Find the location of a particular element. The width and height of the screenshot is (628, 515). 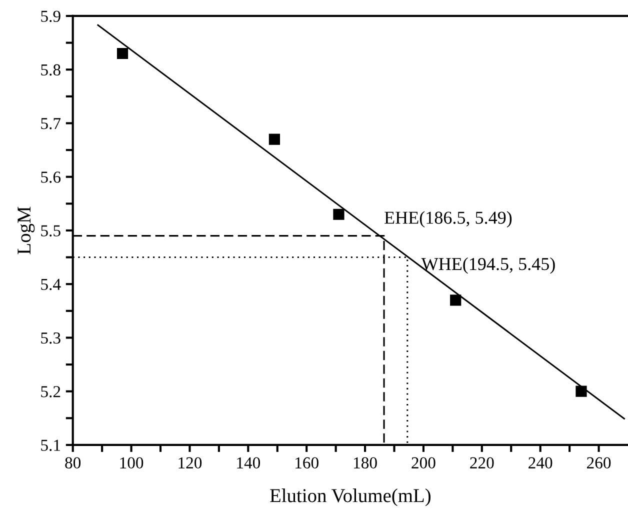

x-tick-label: 160 is located at coordinates (307, 462).